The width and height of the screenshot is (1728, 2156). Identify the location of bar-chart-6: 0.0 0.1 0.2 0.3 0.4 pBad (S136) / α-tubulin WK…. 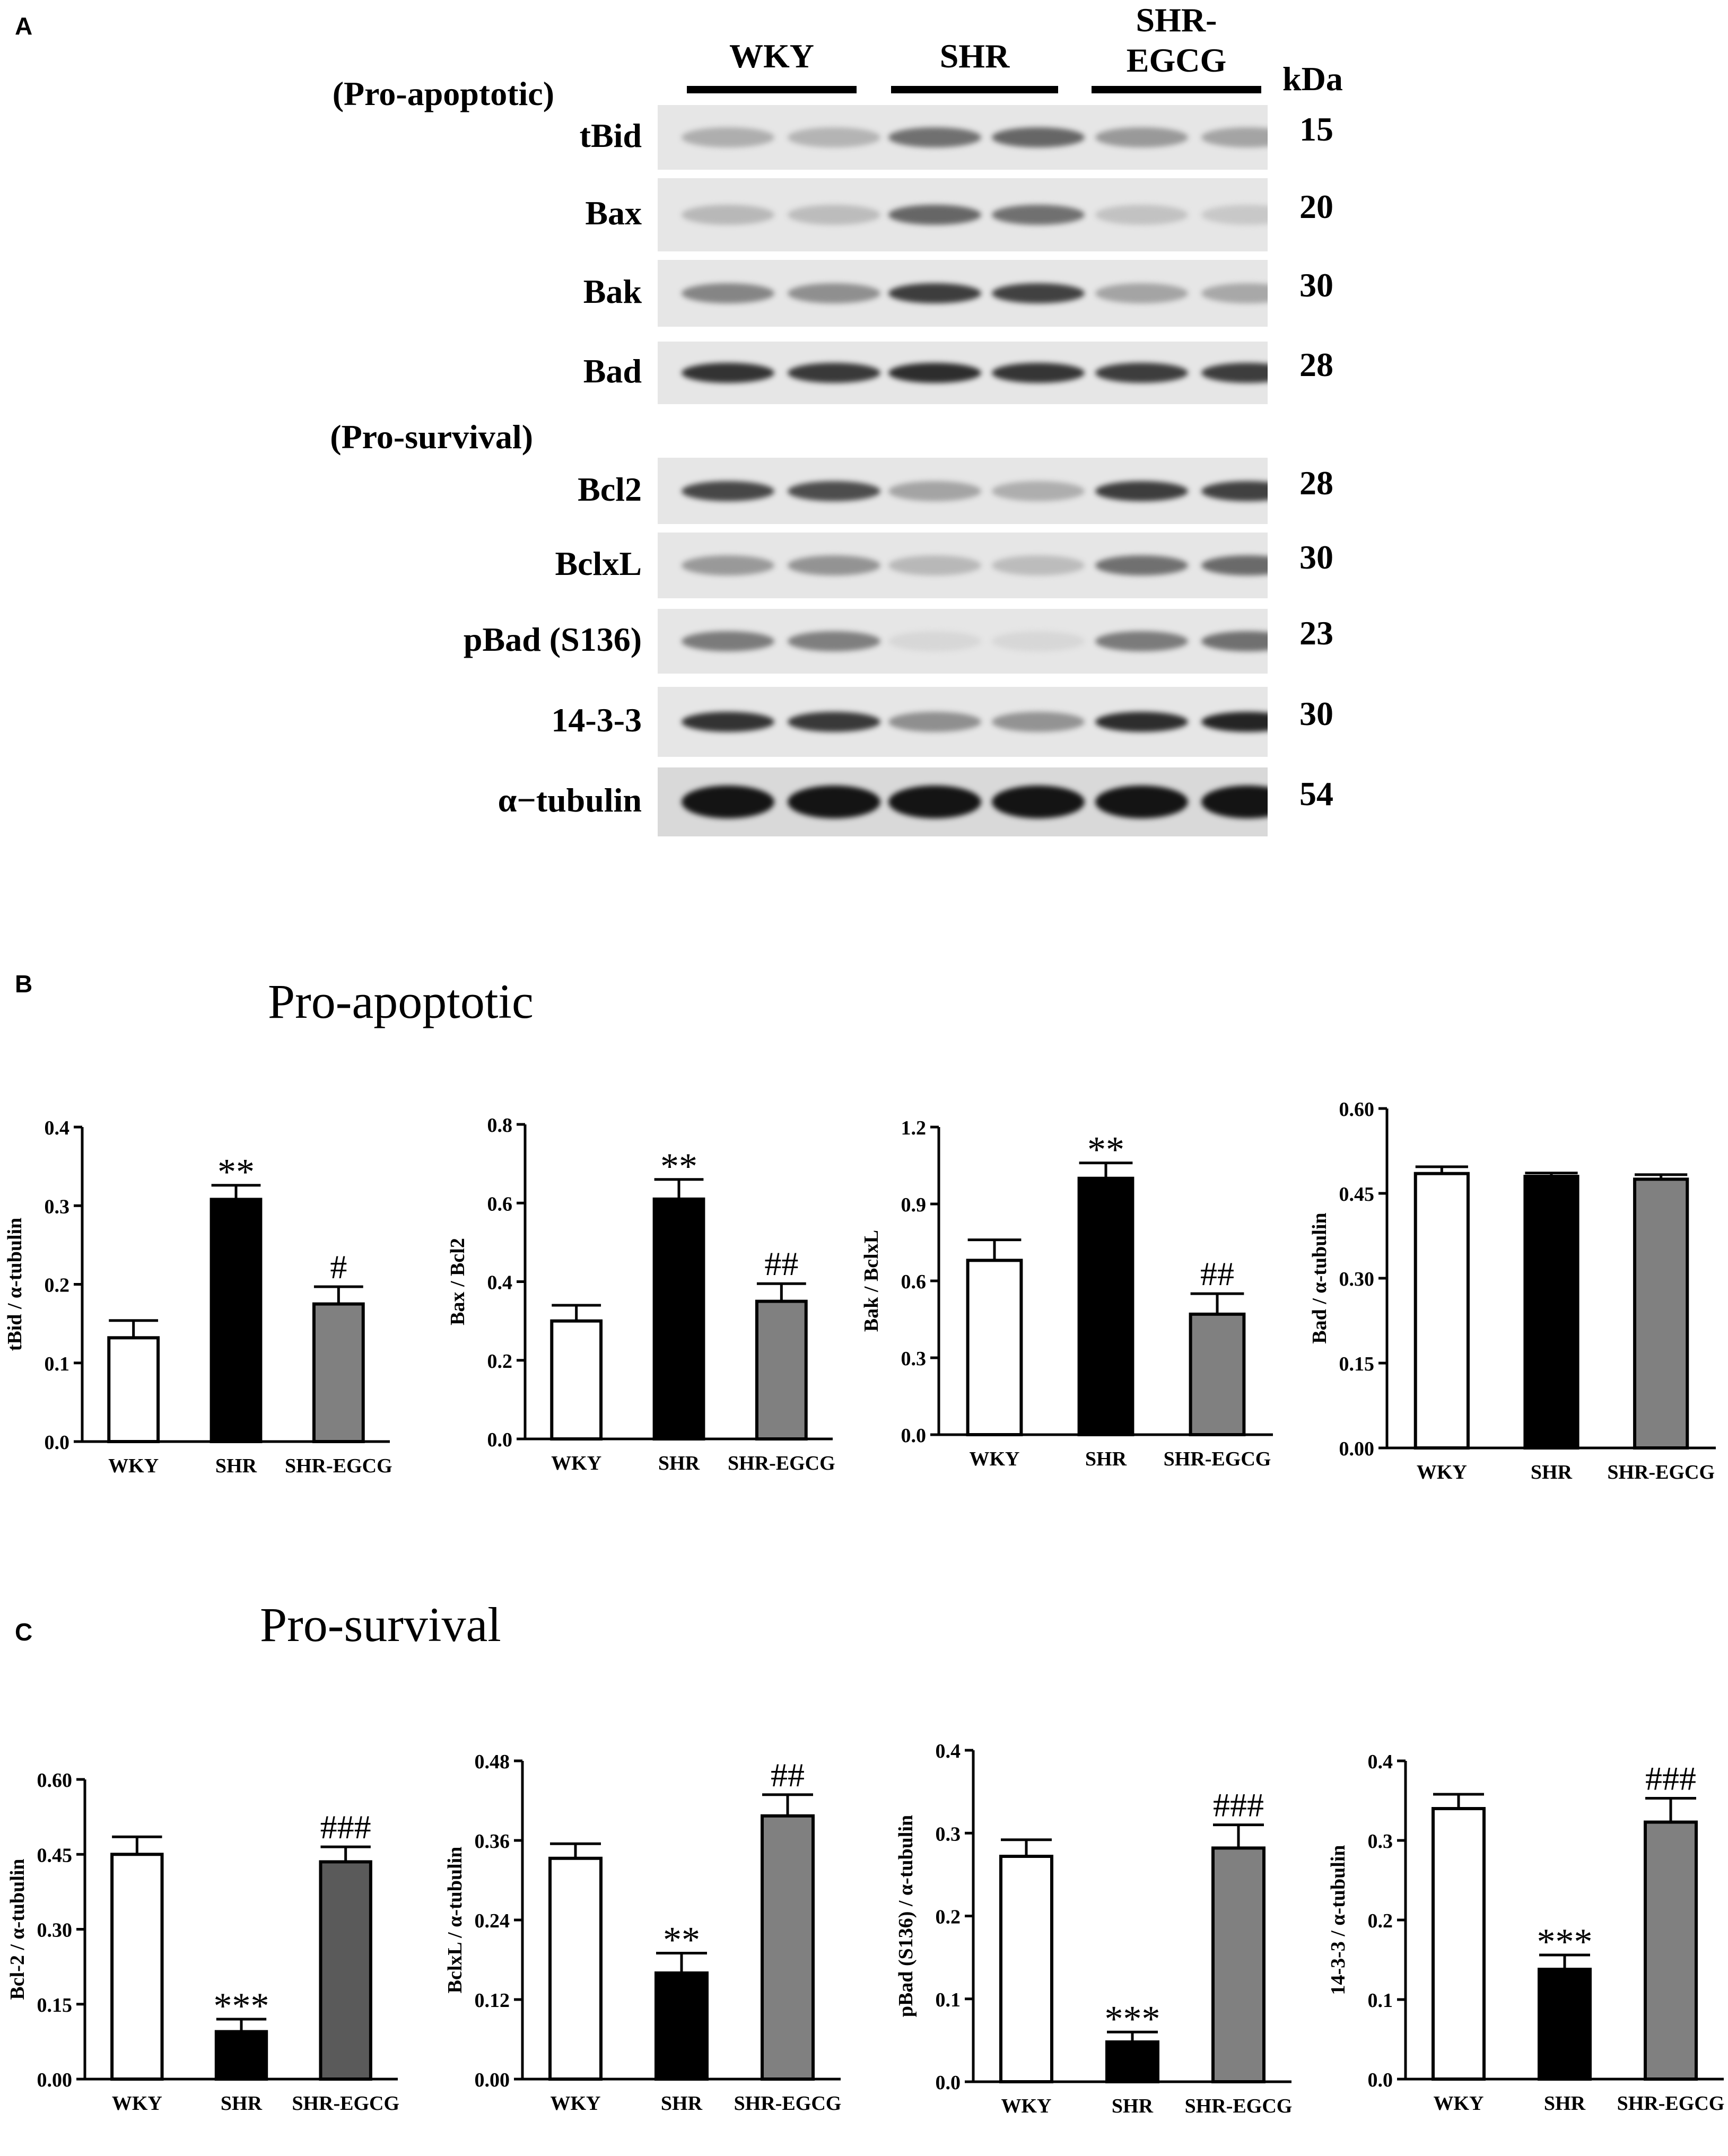
(1093, 1929).